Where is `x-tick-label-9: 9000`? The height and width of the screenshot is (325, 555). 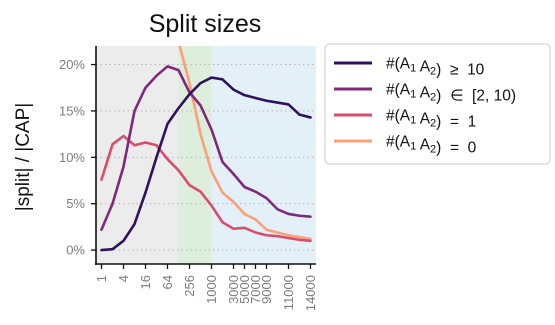 x-tick-label-9: 9000 is located at coordinates (266, 289).